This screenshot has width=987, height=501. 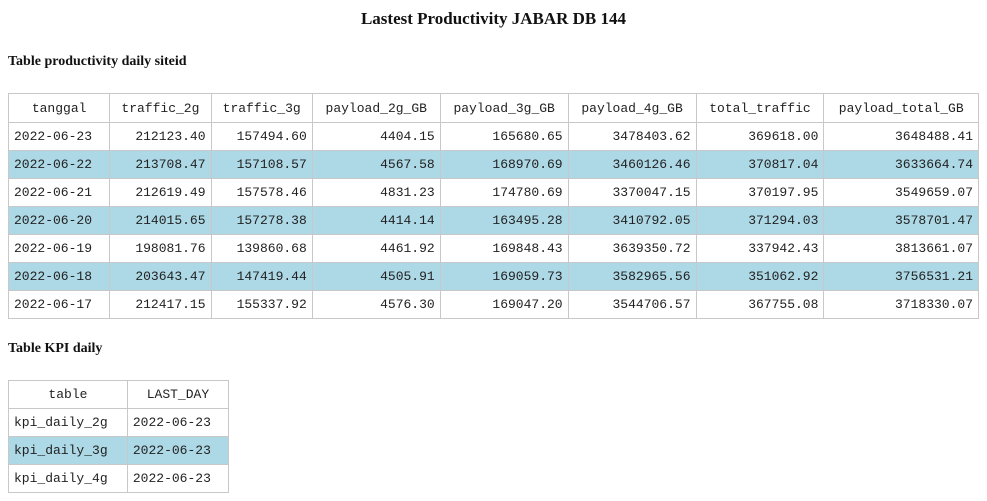 What do you see at coordinates (160, 220) in the screenshot?
I see `cell-traffic-2g: 214015.65` at bounding box center [160, 220].